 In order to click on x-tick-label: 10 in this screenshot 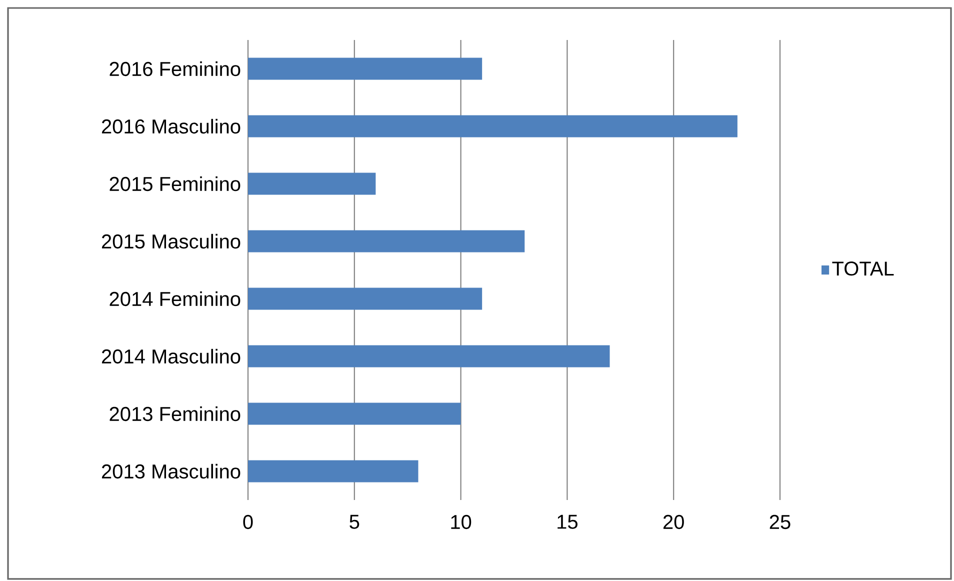, I will do `click(461, 522)`.